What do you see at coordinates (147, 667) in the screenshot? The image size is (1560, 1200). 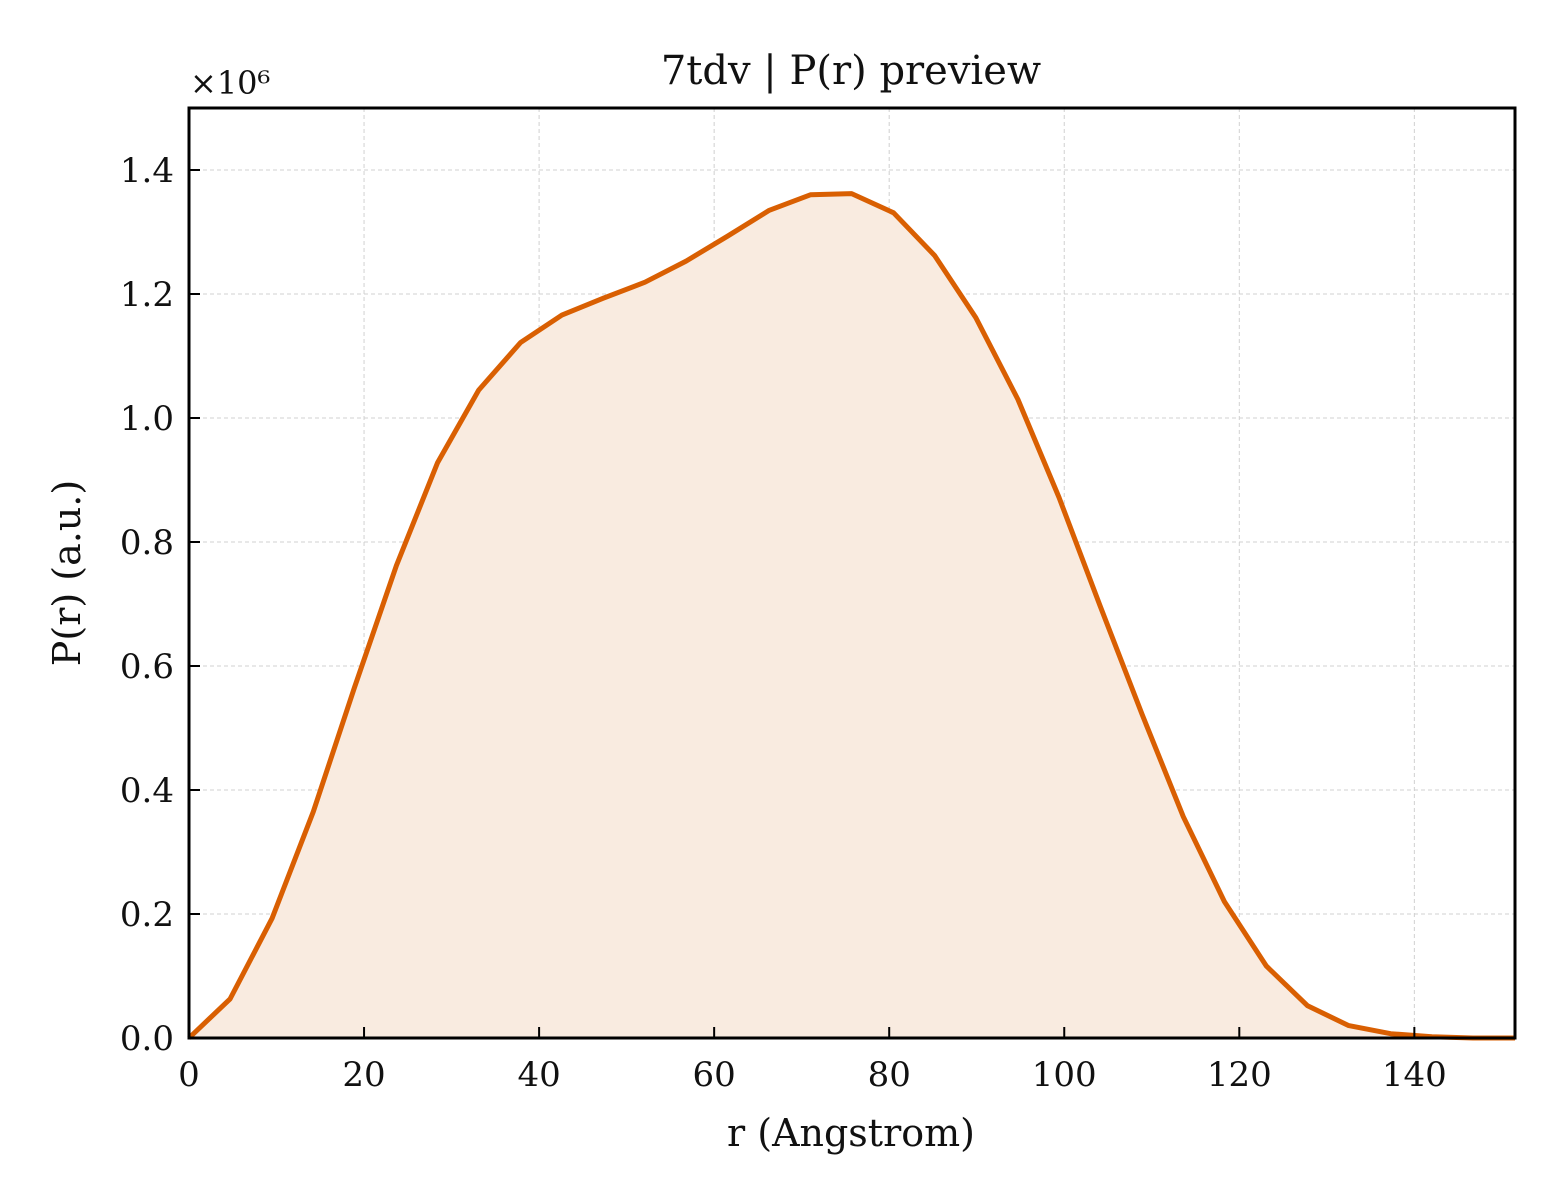 I see `y-tick-label: 0.6` at bounding box center [147, 667].